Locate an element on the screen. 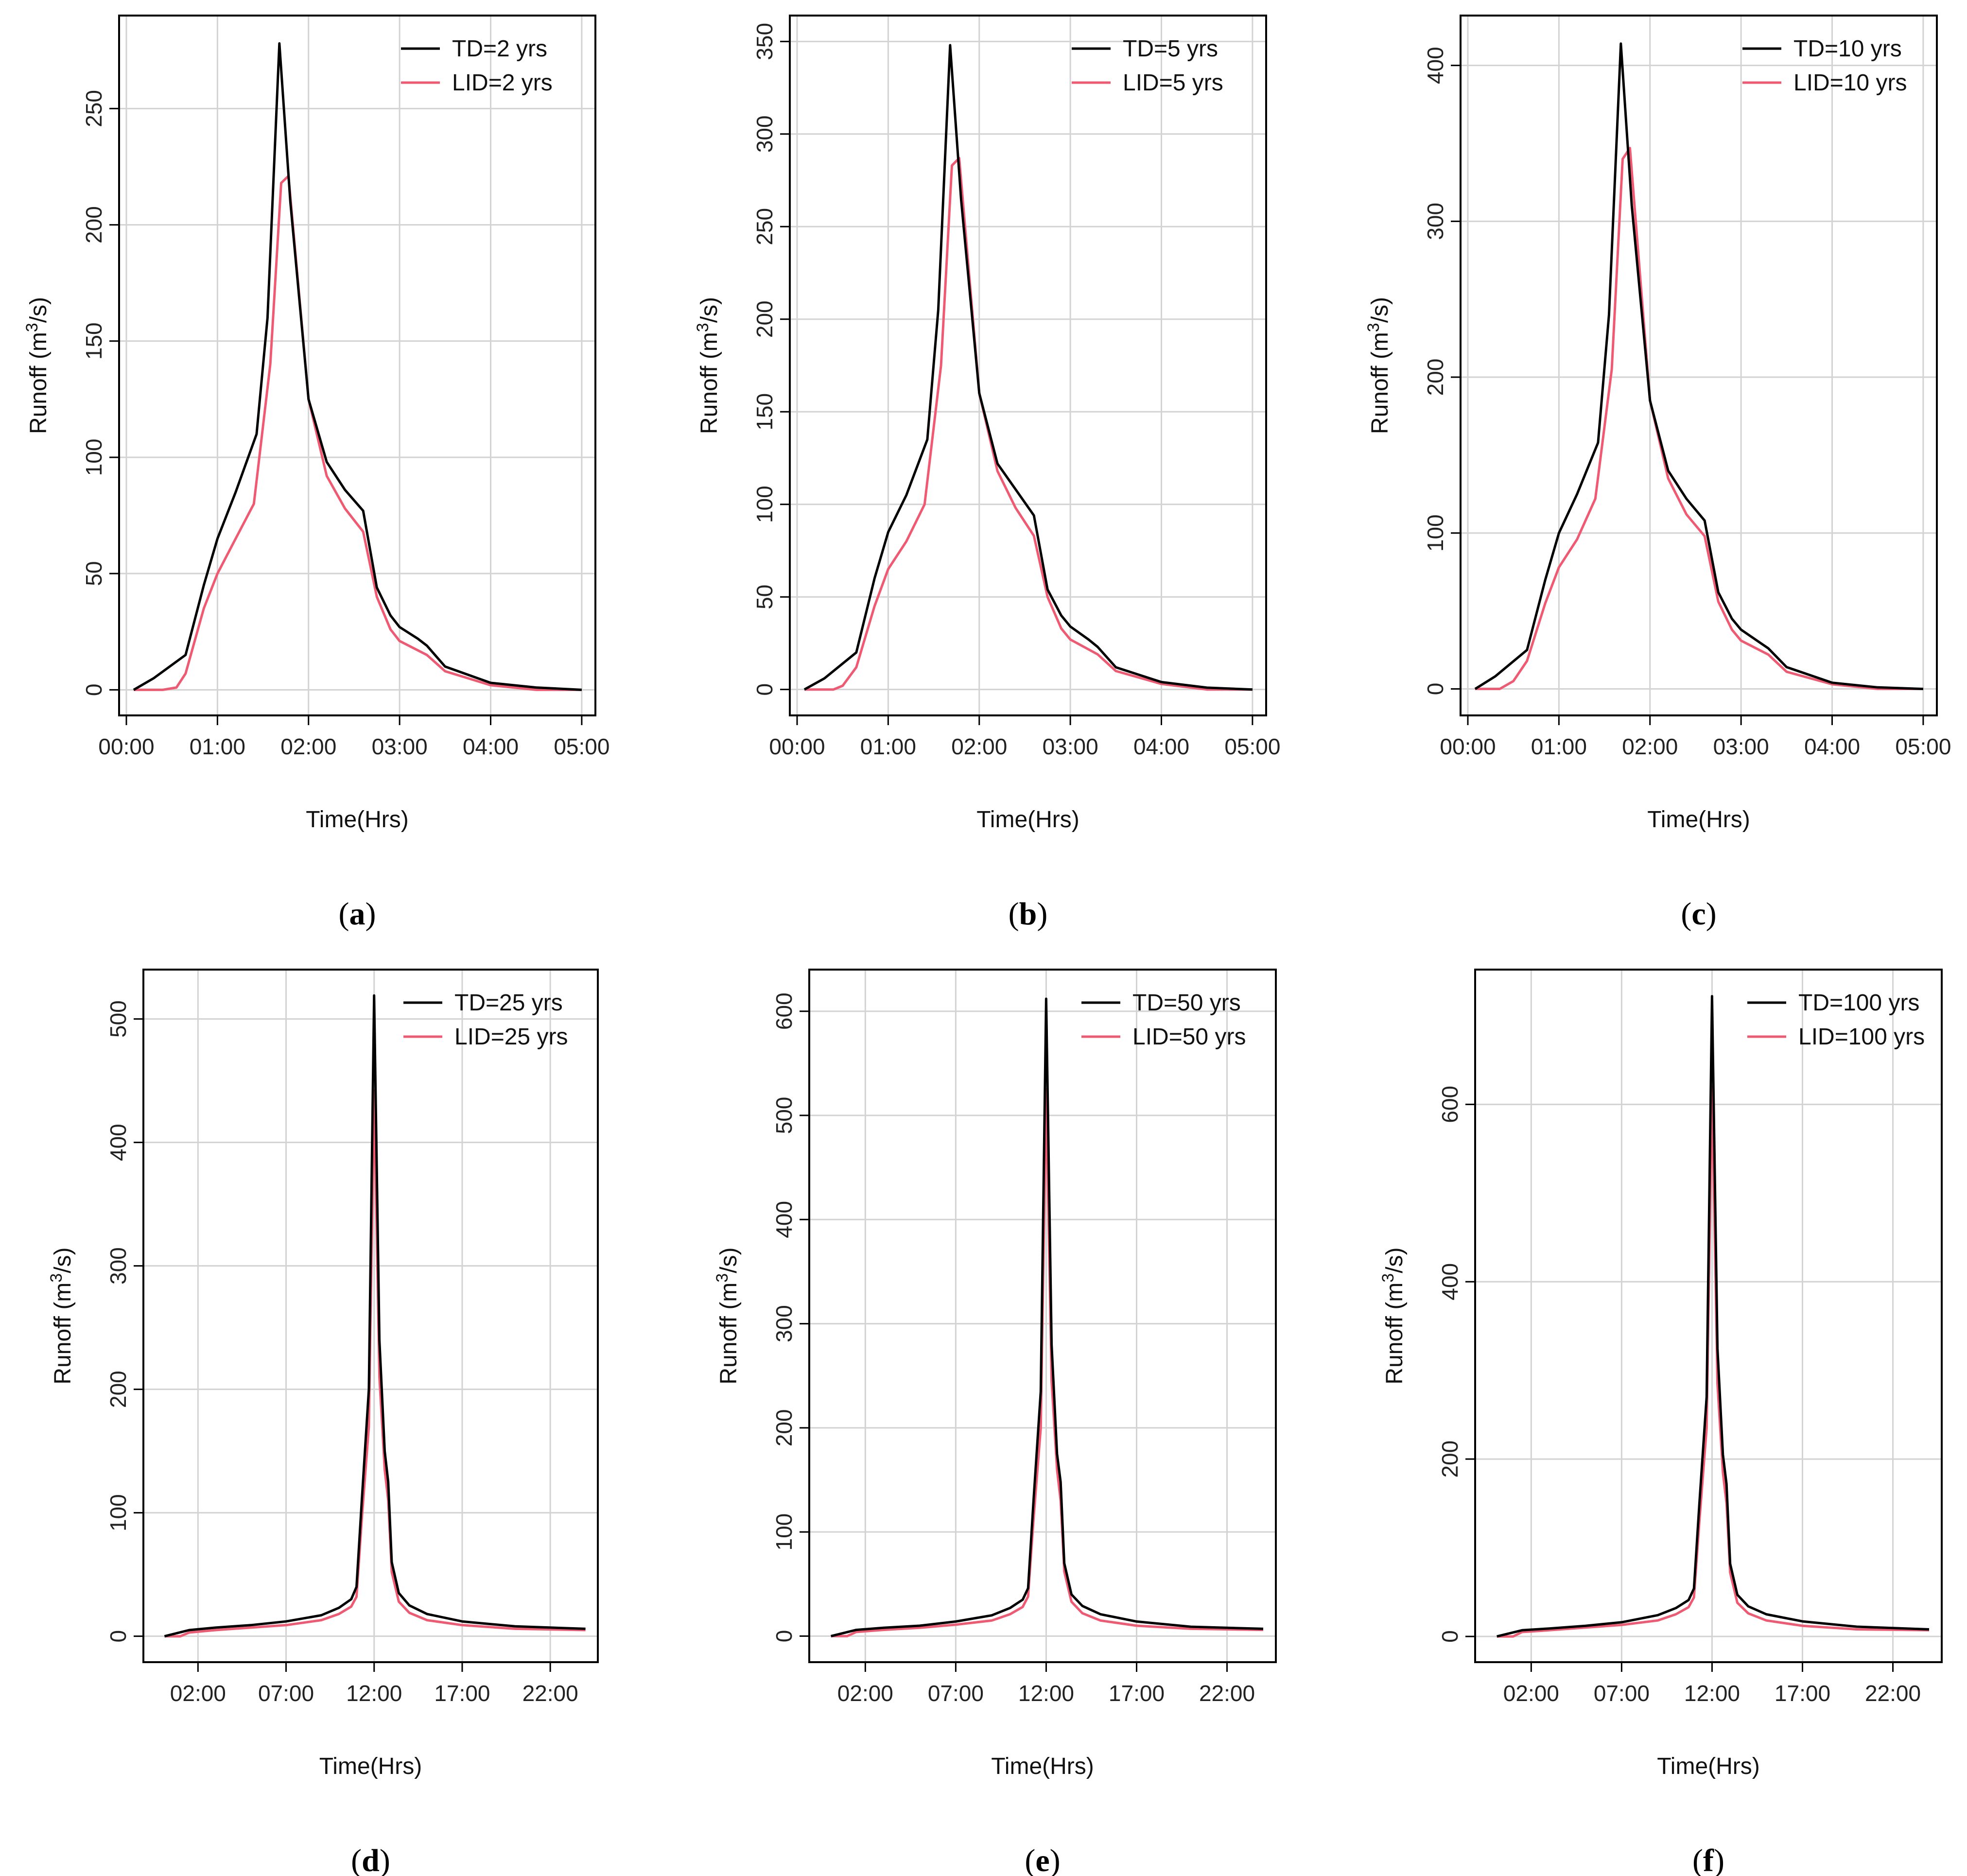 The height and width of the screenshot is (1876, 1967). panel-caption: (d) is located at coordinates (370, 1859).